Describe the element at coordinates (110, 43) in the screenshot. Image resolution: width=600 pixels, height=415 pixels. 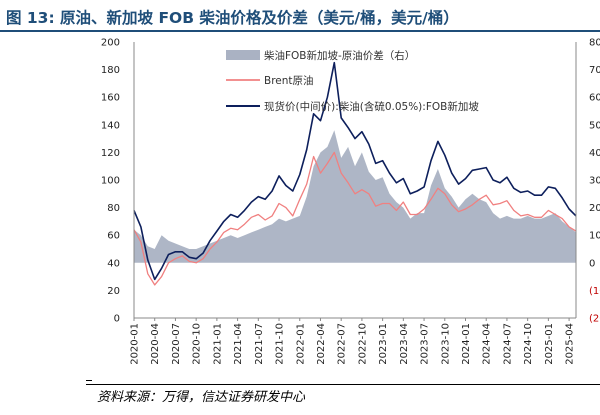
I see `y-left-tick-label: 200` at that location.